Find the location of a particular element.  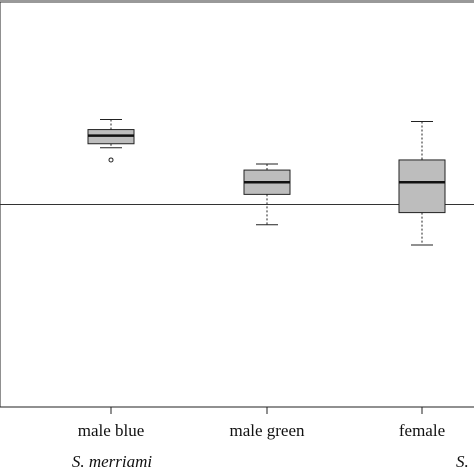

x-tick-label: female is located at coordinates (422, 430).